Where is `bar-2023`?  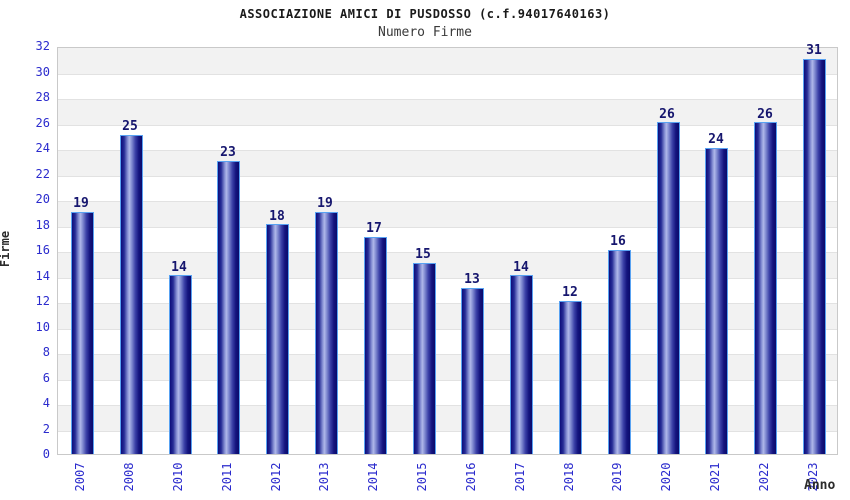 bar-2023 is located at coordinates (814, 256).